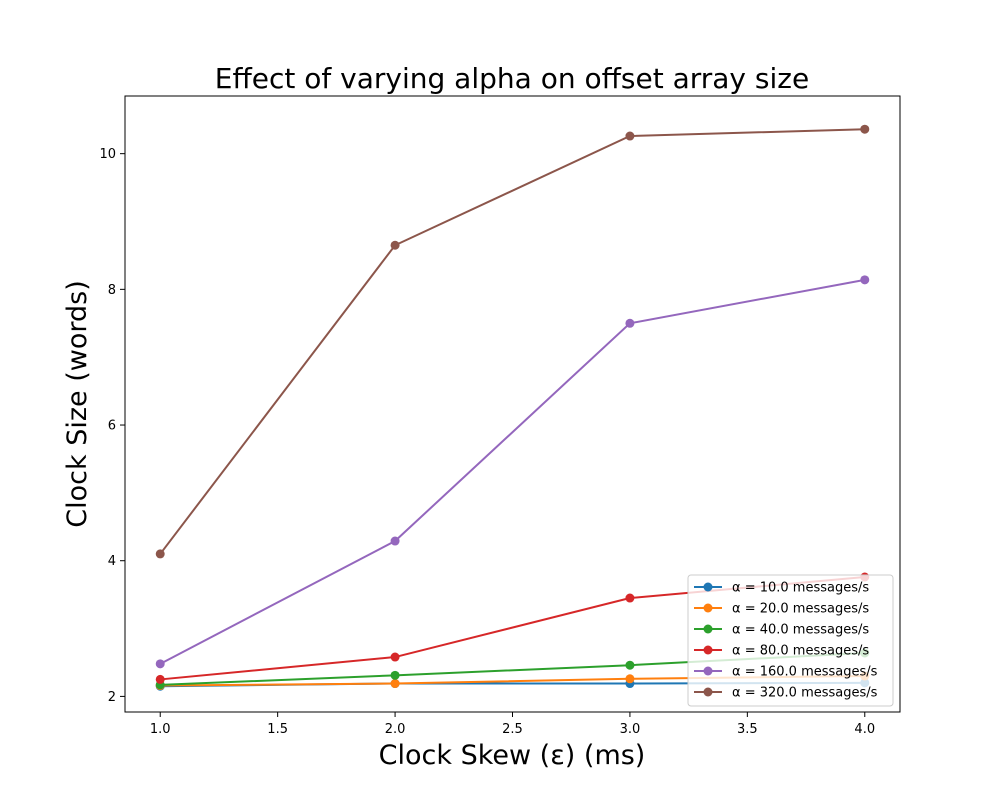 Image resolution: width=1000 pixels, height=800 pixels. I want to click on legend-box, so click(790, 640).